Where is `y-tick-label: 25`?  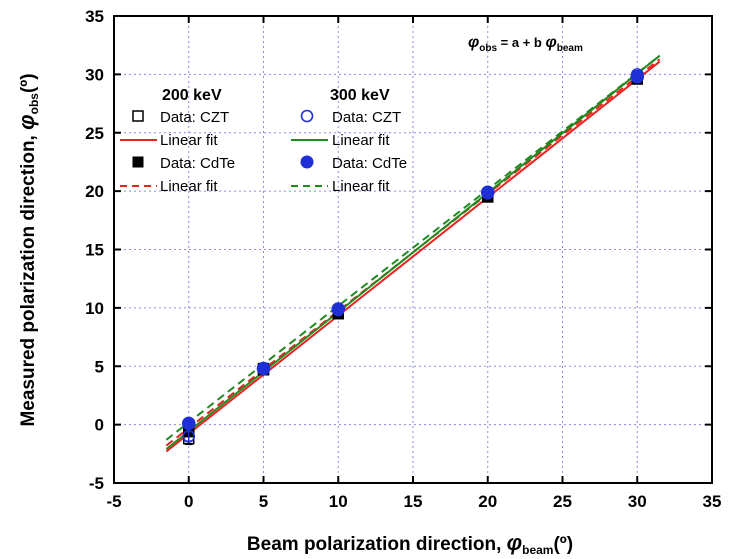
y-tick-label: 25 is located at coordinates (94, 133).